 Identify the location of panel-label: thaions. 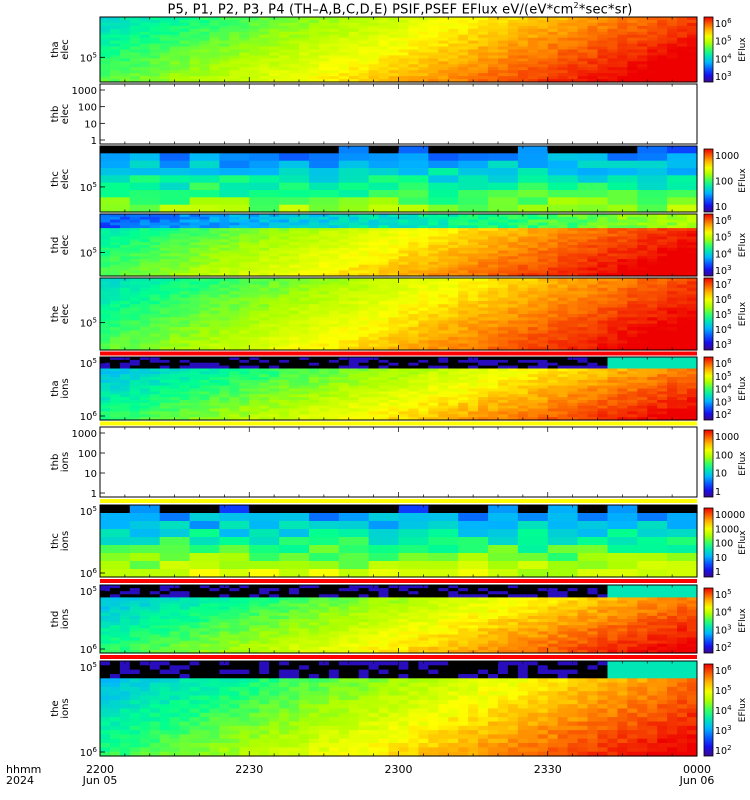
(60, 388).